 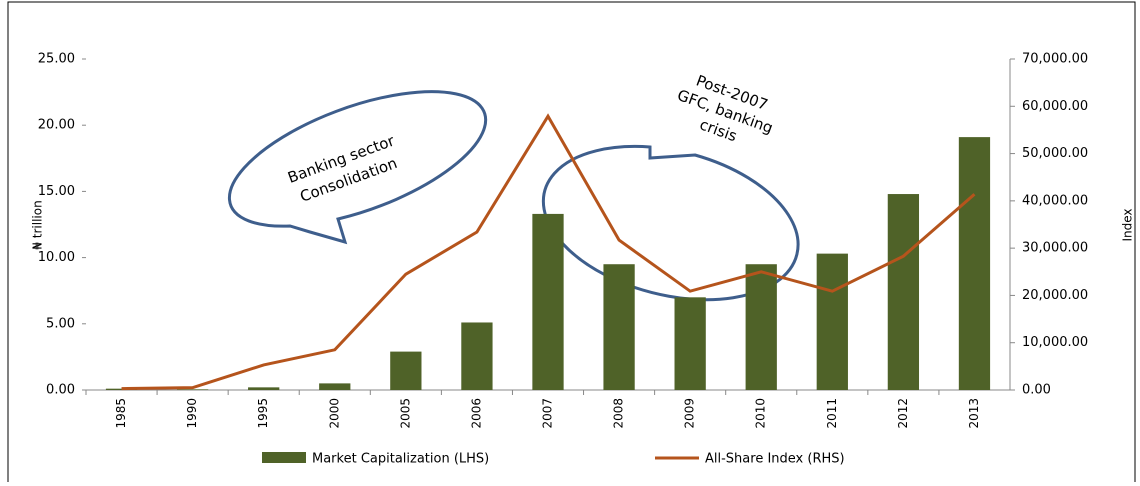 I want to click on x-tick-label: 2005, so click(x=405, y=413).